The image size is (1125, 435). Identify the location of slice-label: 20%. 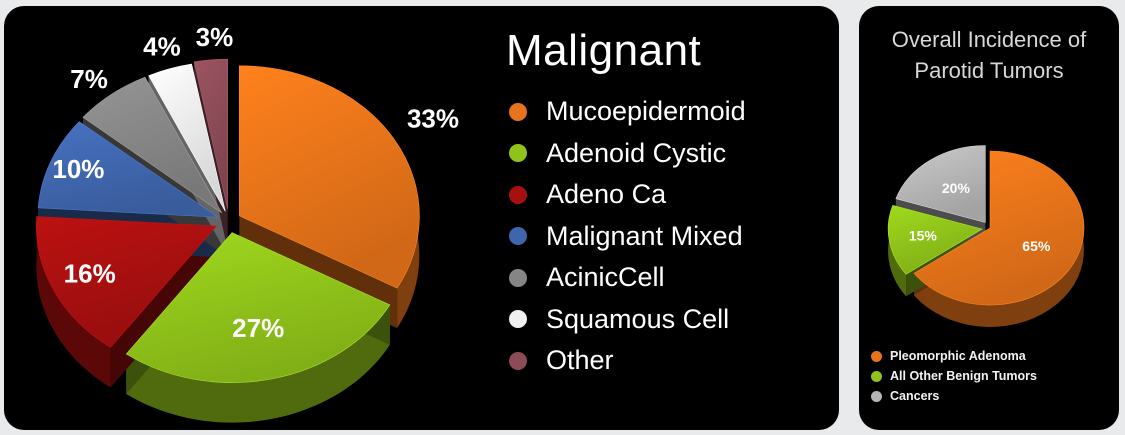
(956, 188).